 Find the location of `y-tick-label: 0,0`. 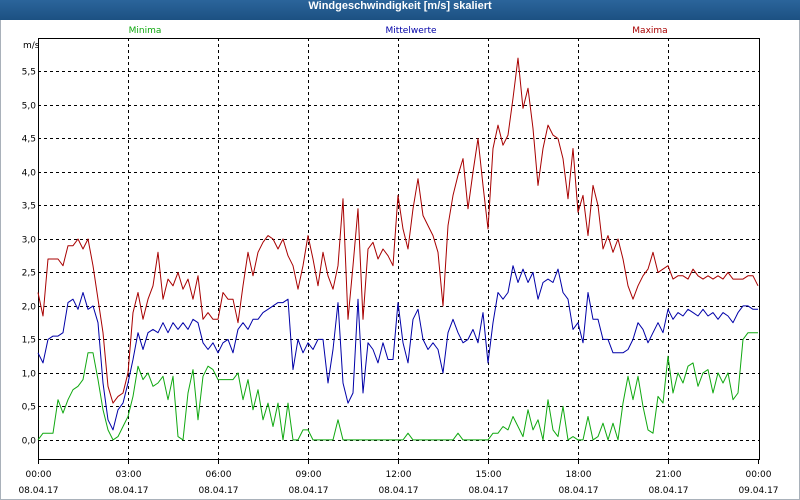

y-tick-label: 0,0 is located at coordinates (29, 442).